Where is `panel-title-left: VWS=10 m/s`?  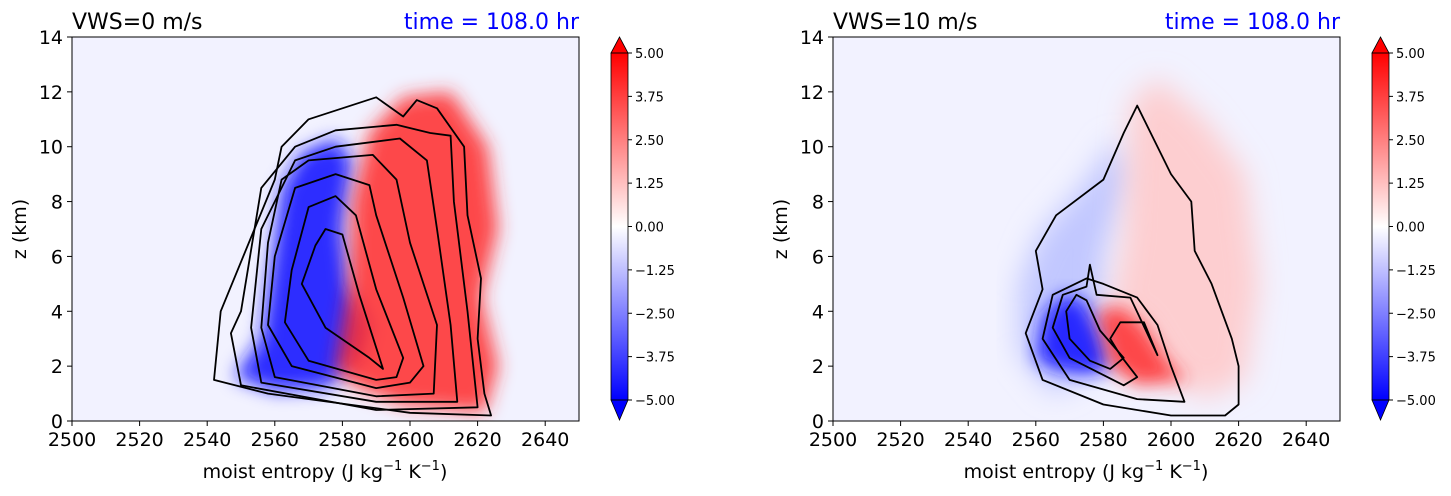 panel-title-left: VWS=10 m/s is located at coordinates (905, 22).